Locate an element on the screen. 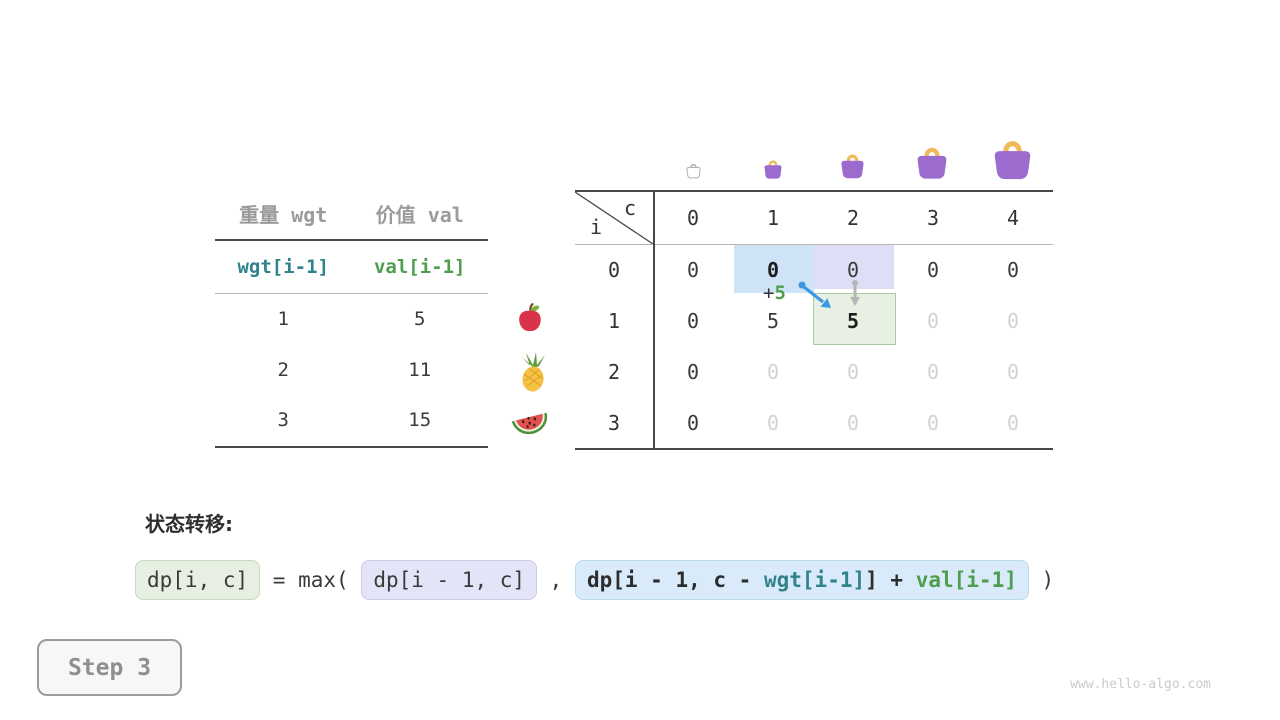 Image resolution: width=1280 pixels, height=720 pixels. item-axis-label: i is located at coordinates (596, 227).